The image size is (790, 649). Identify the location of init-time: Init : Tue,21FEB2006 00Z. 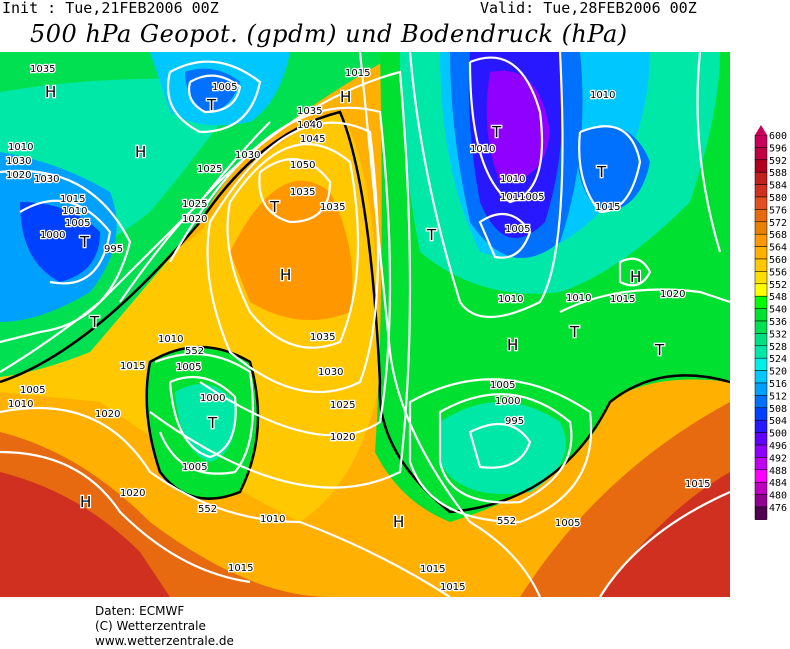
(110, 8).